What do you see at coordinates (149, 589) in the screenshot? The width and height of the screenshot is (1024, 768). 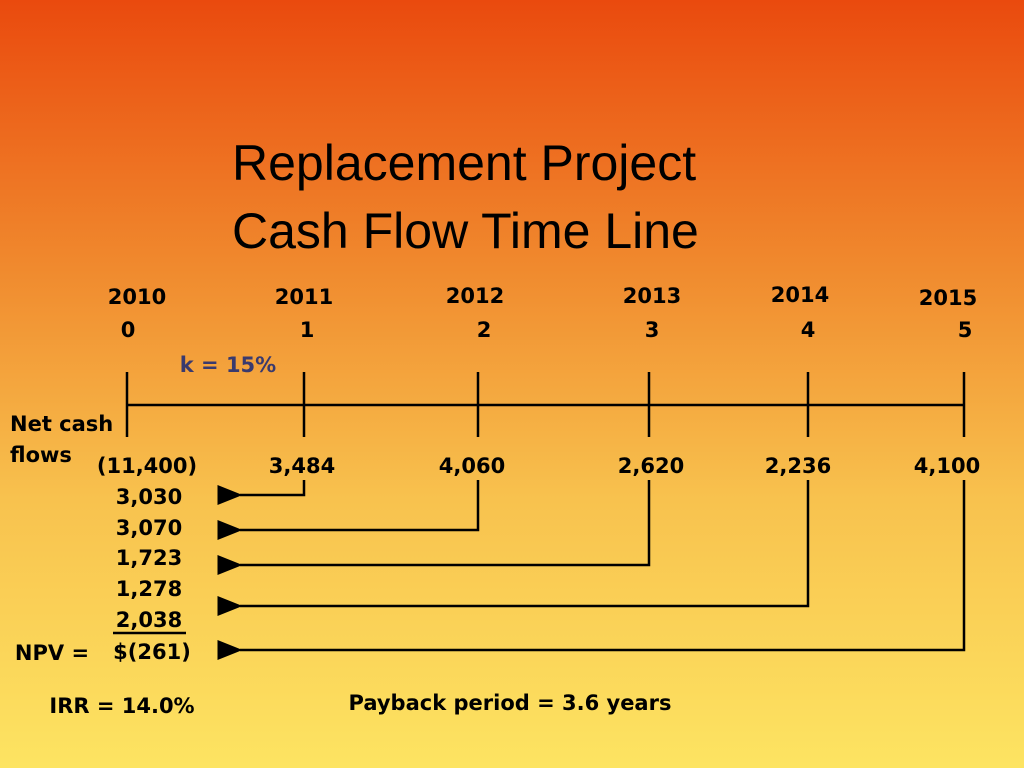 I see `present-value: 1,278` at bounding box center [149, 589].